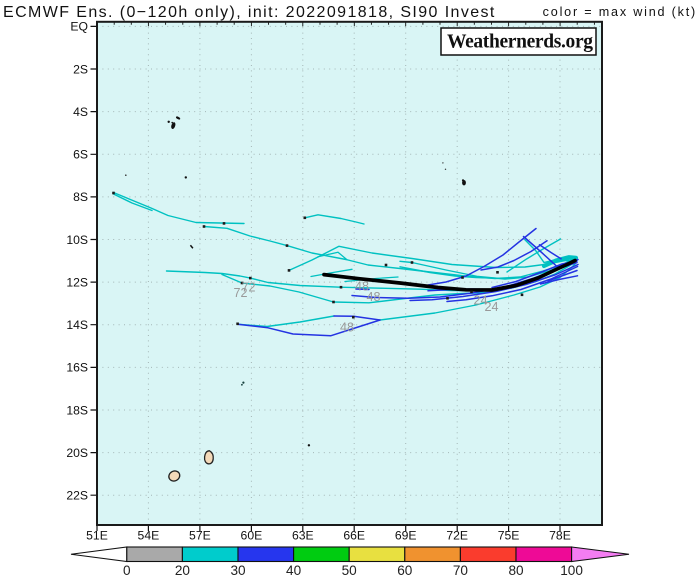 Image resolution: width=699 pixels, height=578 pixels. Describe the element at coordinates (354, 536) in the screenshot. I see `svg-text: 66E` at that location.